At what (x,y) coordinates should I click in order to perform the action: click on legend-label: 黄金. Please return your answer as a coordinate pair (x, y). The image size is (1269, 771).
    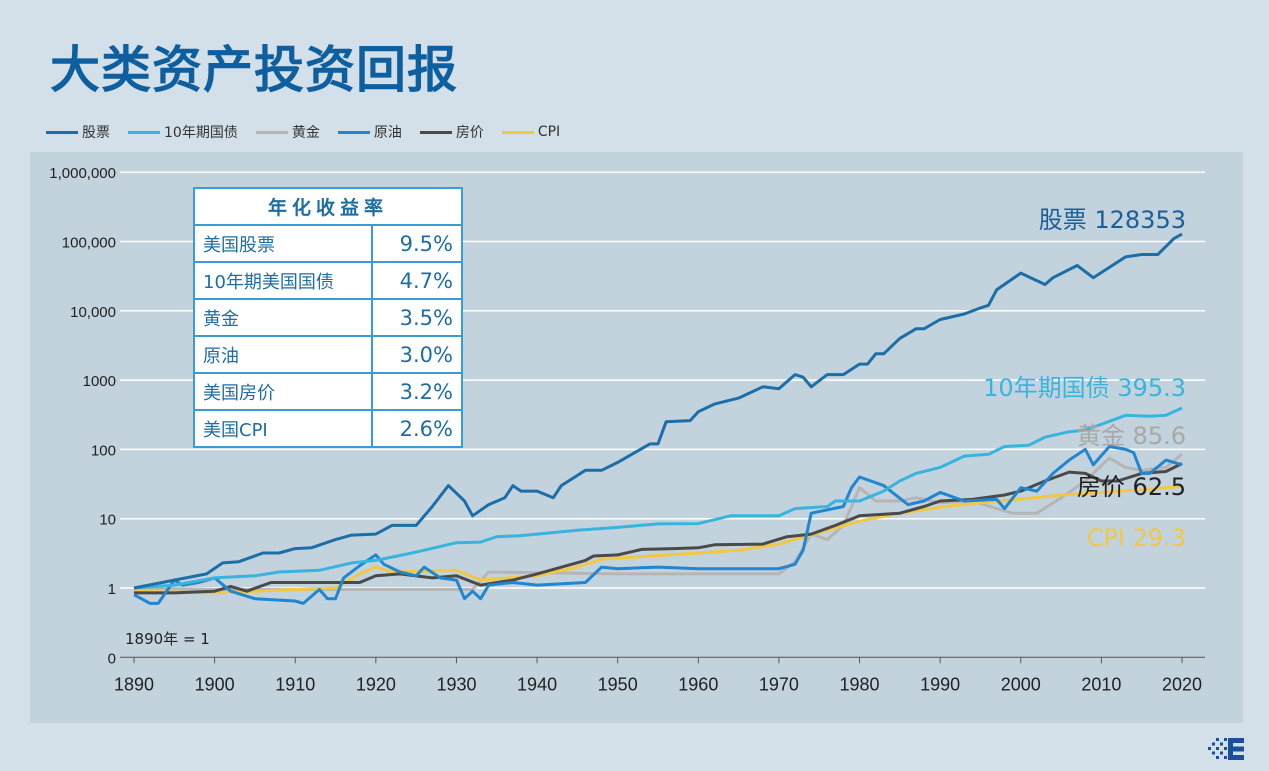
    Looking at the image, I should click on (305, 133).